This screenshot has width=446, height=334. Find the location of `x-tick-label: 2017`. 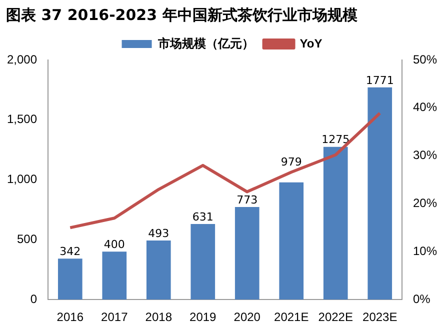

x-tick-label: 2017 is located at coordinates (114, 317).